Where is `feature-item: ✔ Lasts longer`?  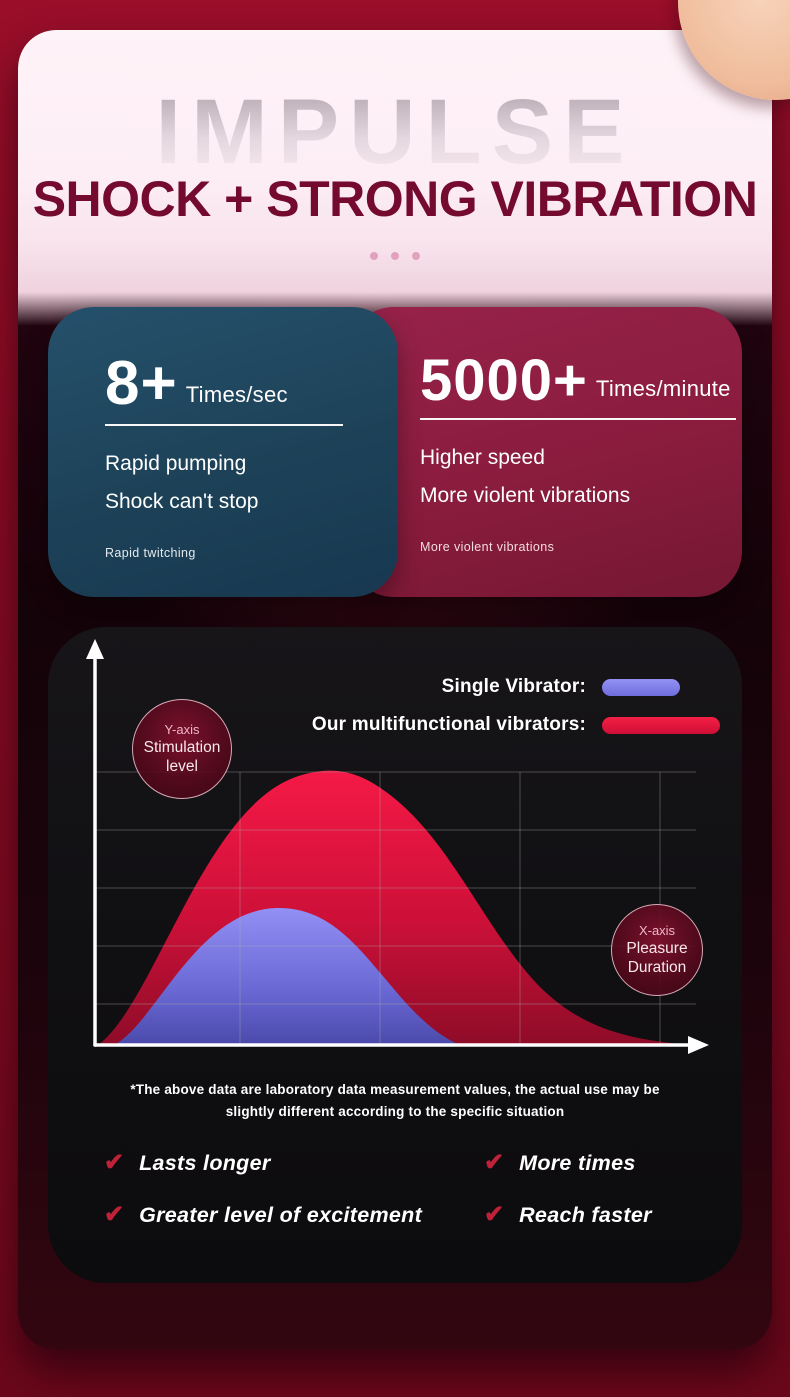
feature-item: ✔ Lasts longer is located at coordinates (294, 1162).